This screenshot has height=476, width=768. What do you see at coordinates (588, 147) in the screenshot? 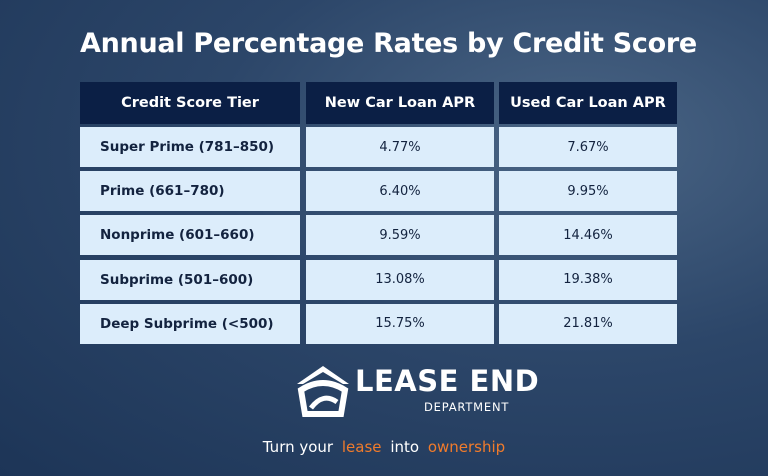
I see `cell-value: 7.67%` at bounding box center [588, 147].